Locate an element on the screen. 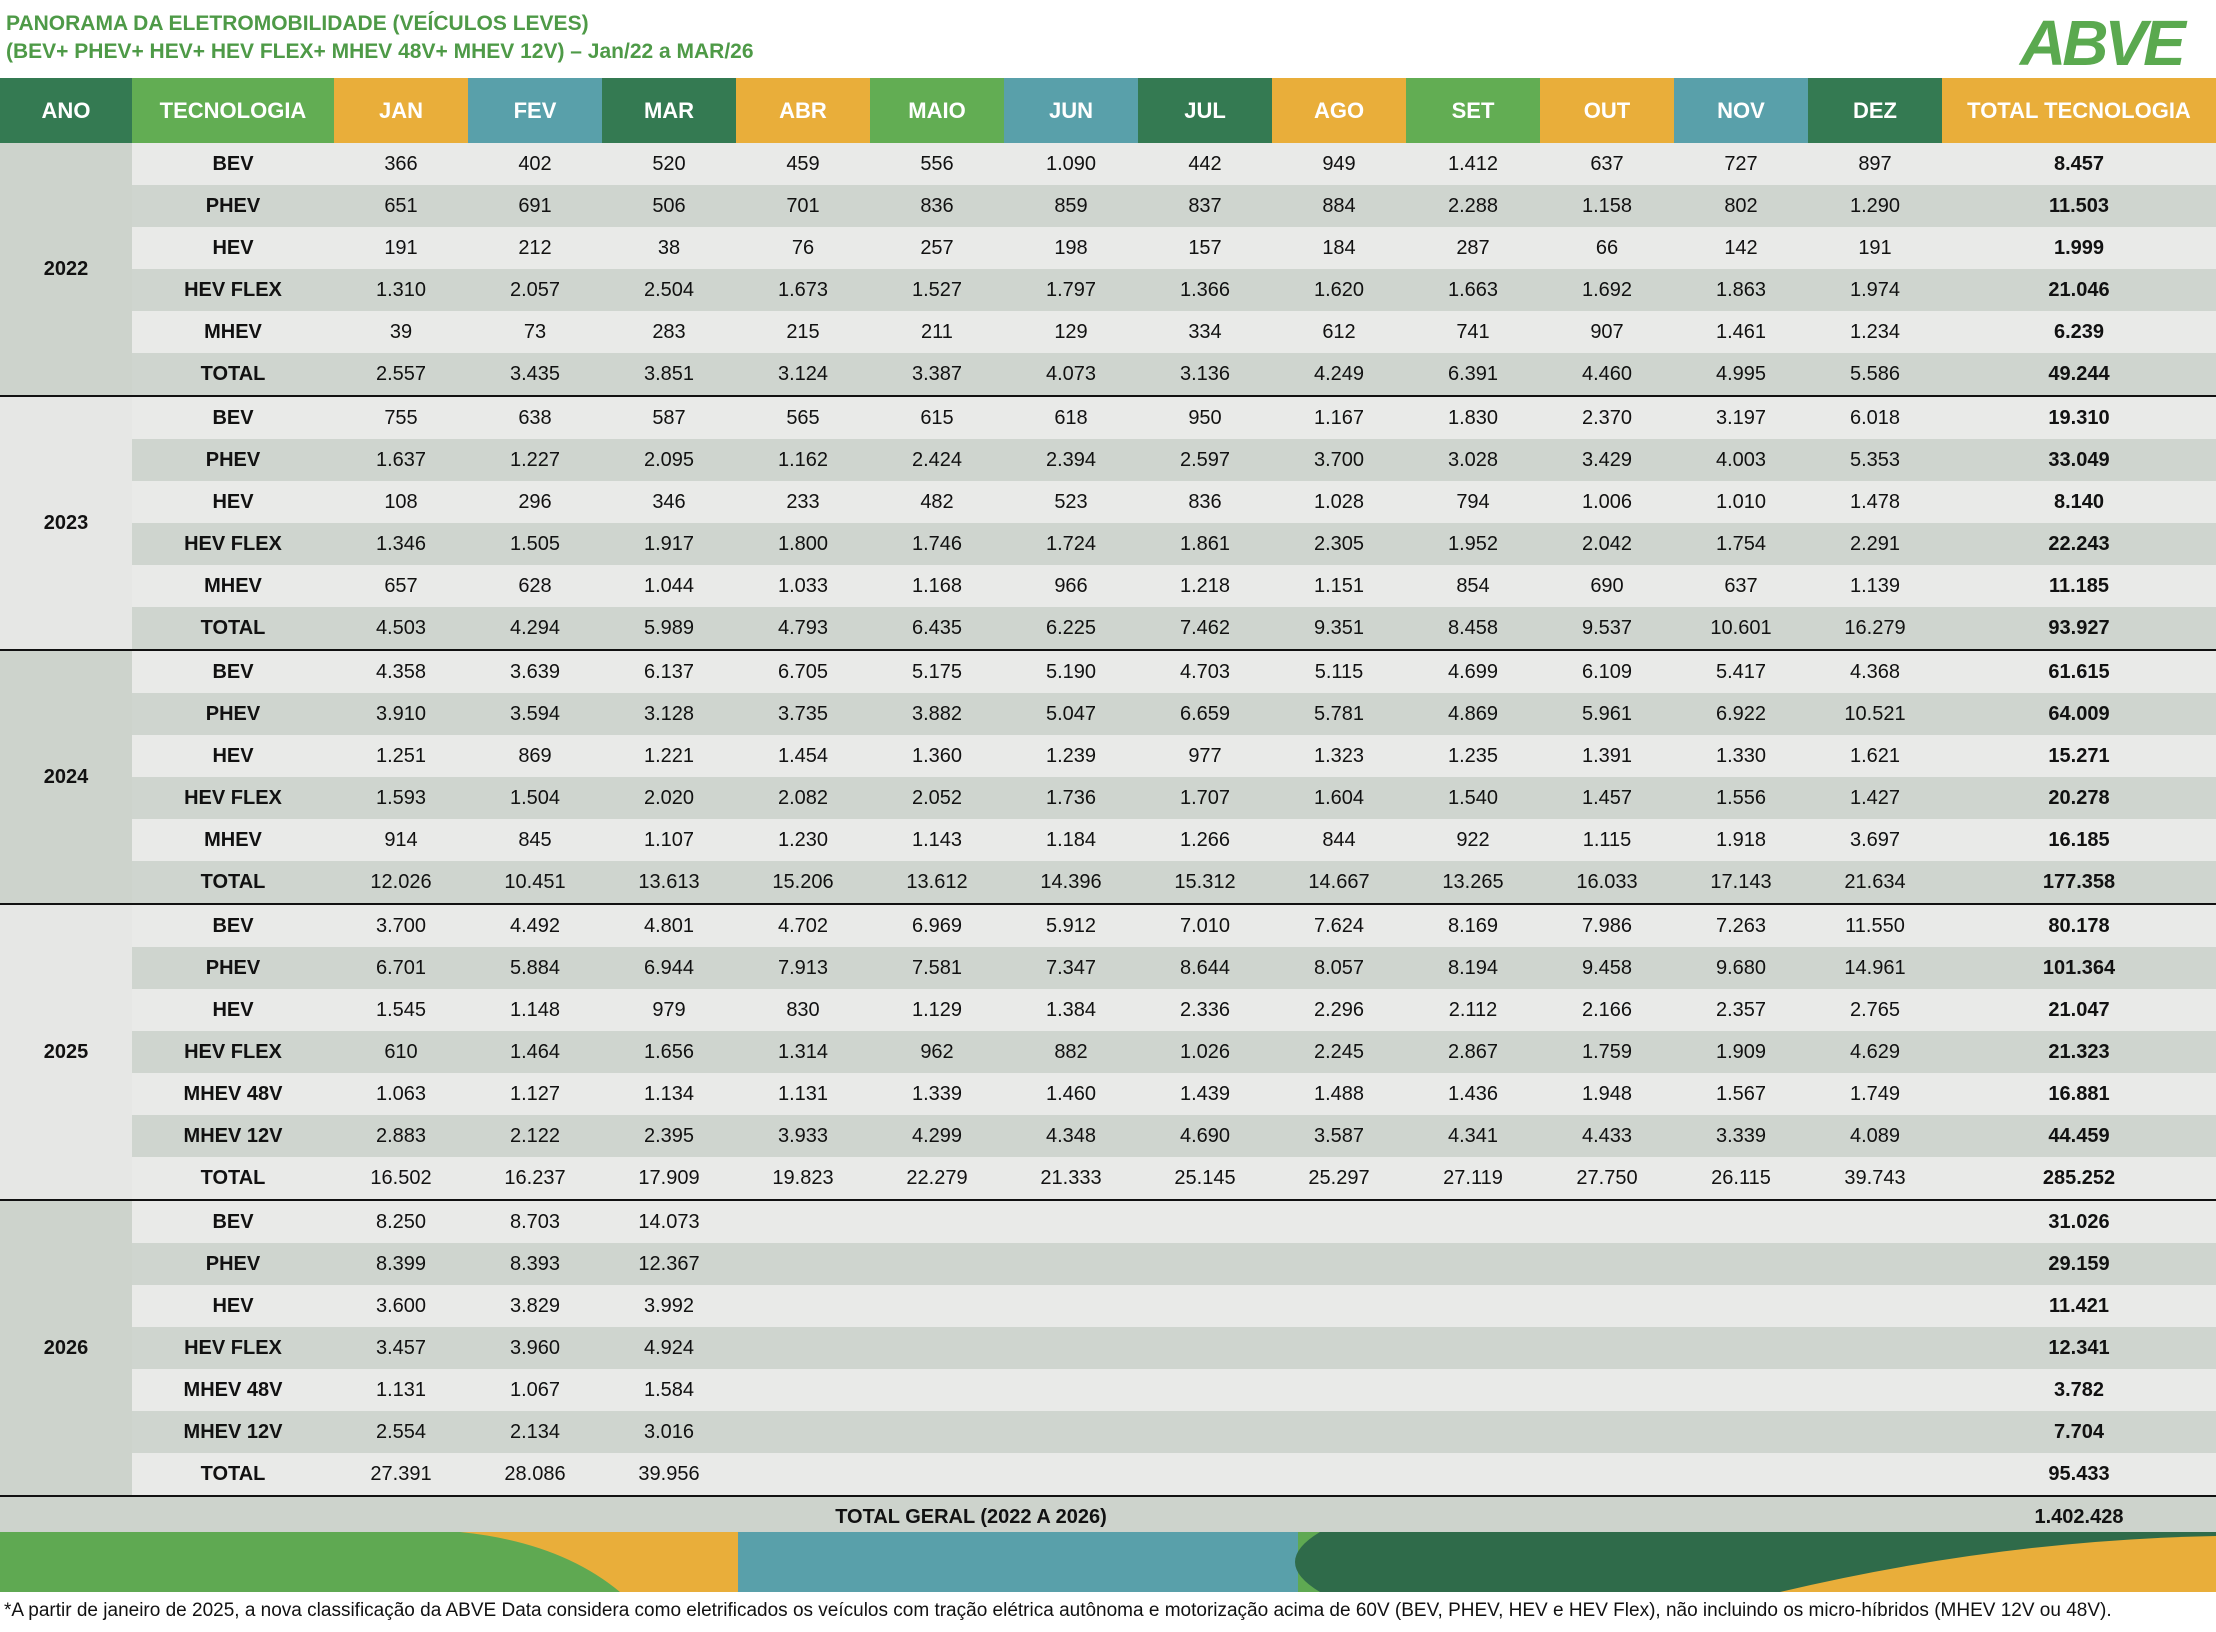  value-cell: 1.090 is located at coordinates (1071, 164).